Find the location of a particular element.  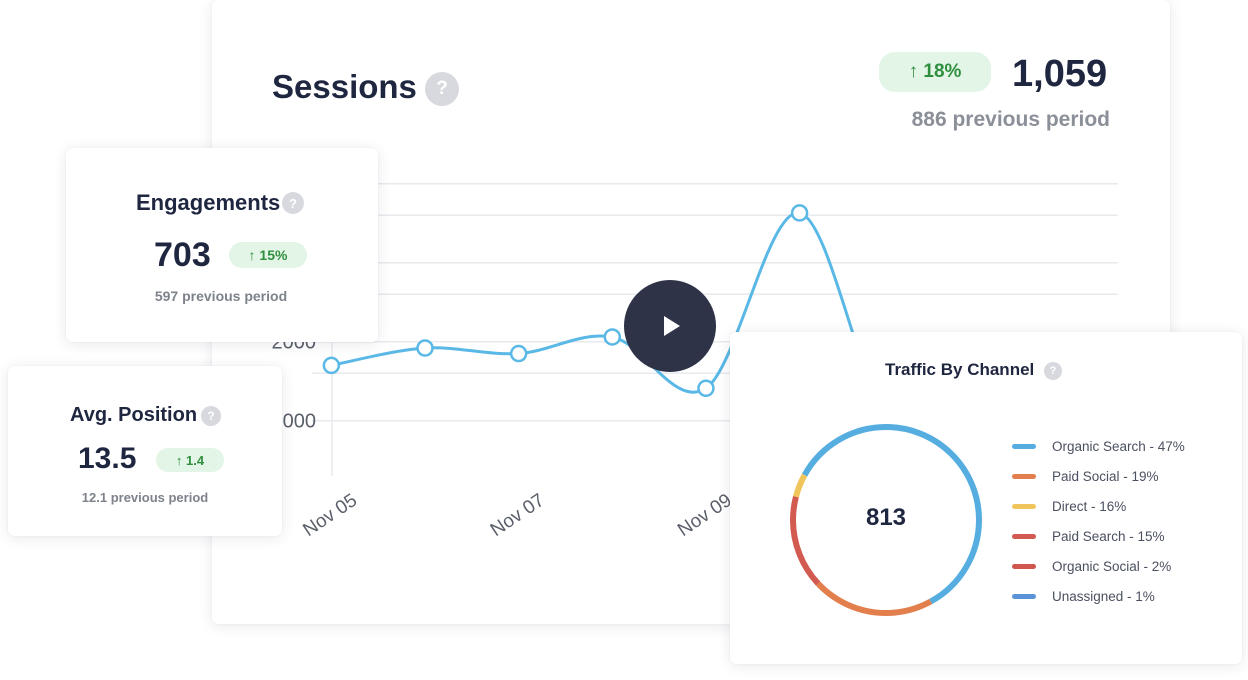

legend-item: Paid Search - 15% is located at coordinates (1088, 536).